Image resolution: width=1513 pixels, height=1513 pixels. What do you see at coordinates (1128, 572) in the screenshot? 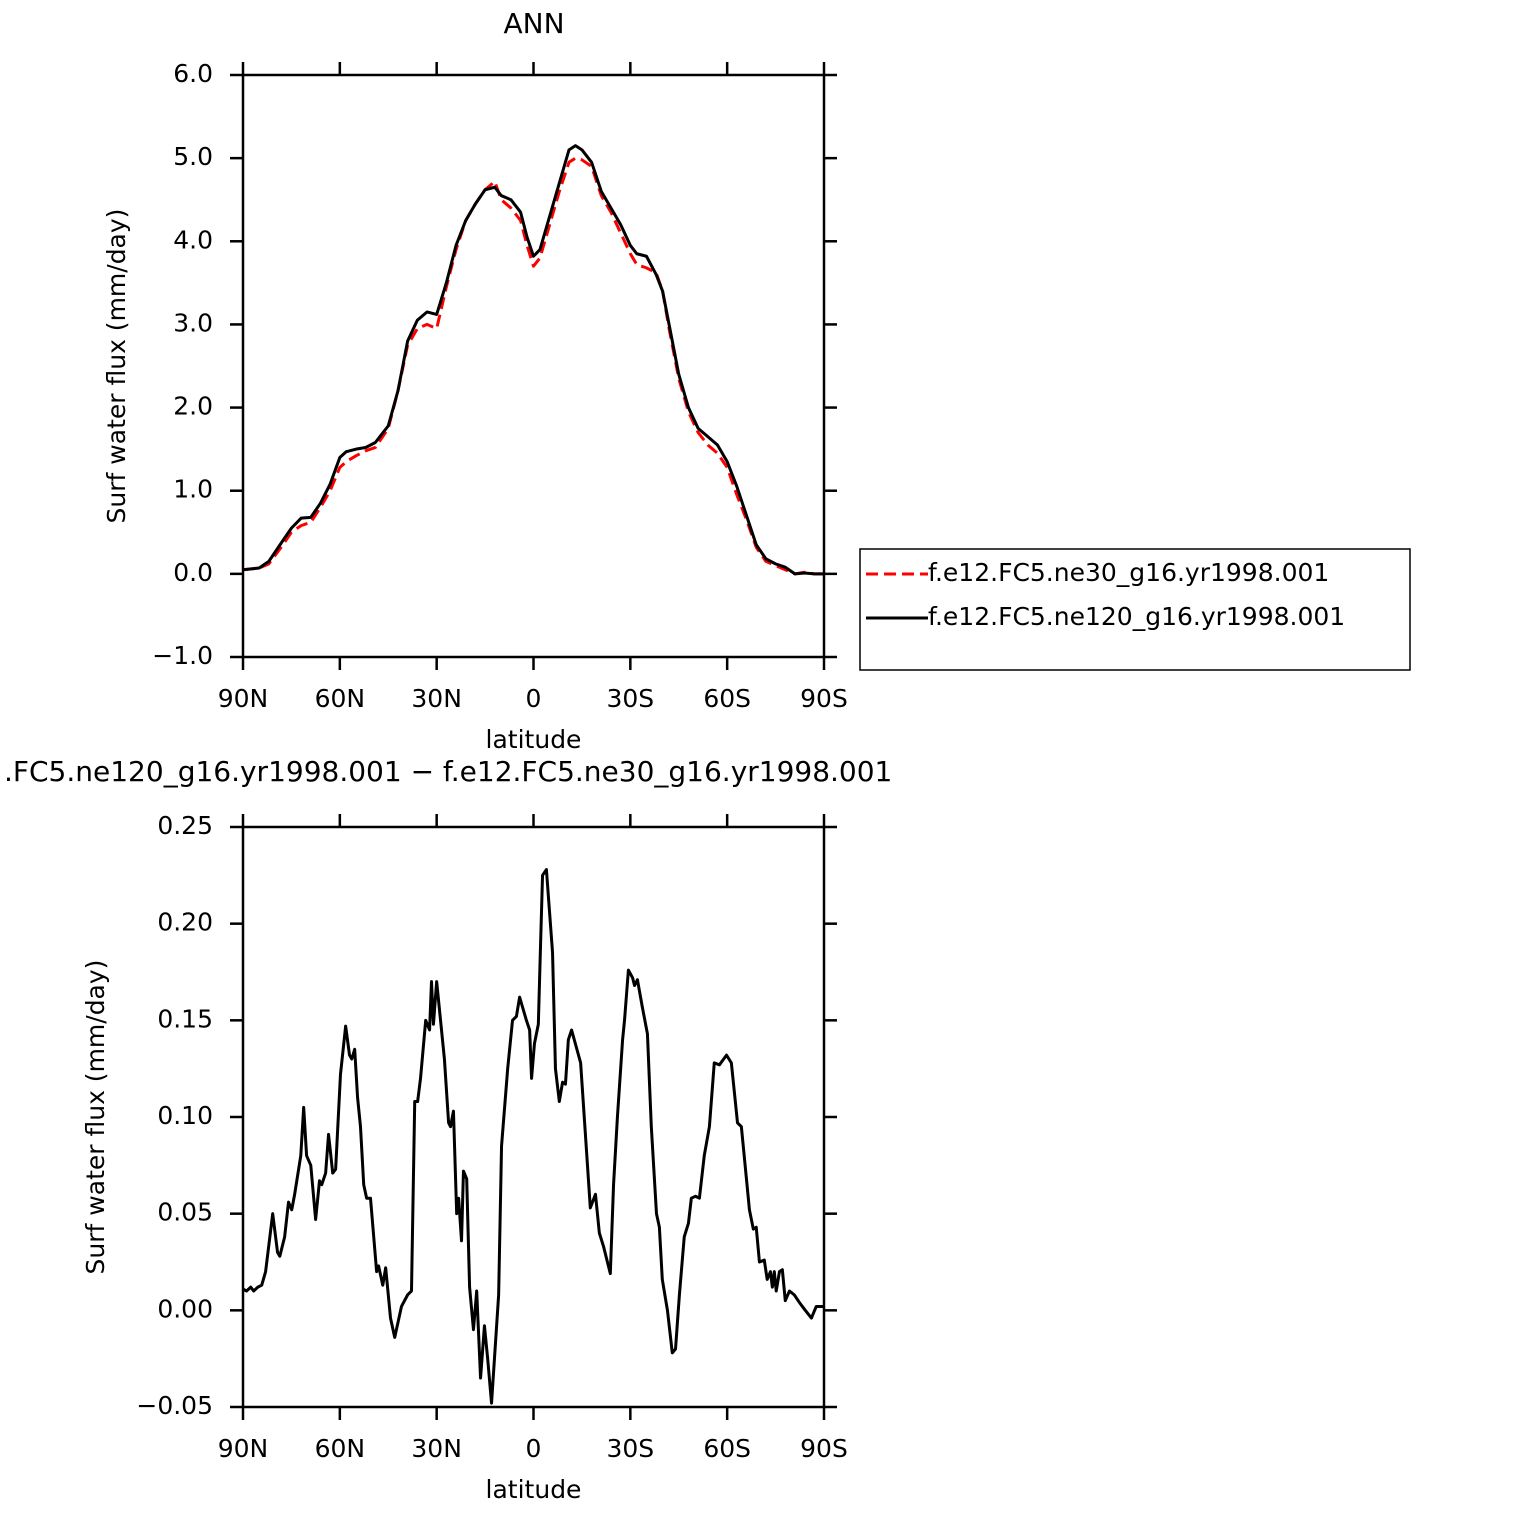
I see `legend-label: f.e12.FC5.ne30_g16.yr1998.001` at bounding box center [1128, 572].